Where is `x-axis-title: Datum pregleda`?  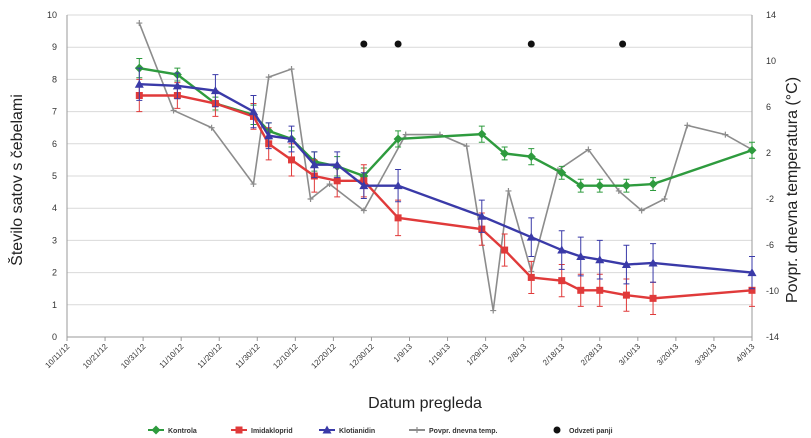 x-axis-title: Datum pregleda is located at coordinates (425, 403).